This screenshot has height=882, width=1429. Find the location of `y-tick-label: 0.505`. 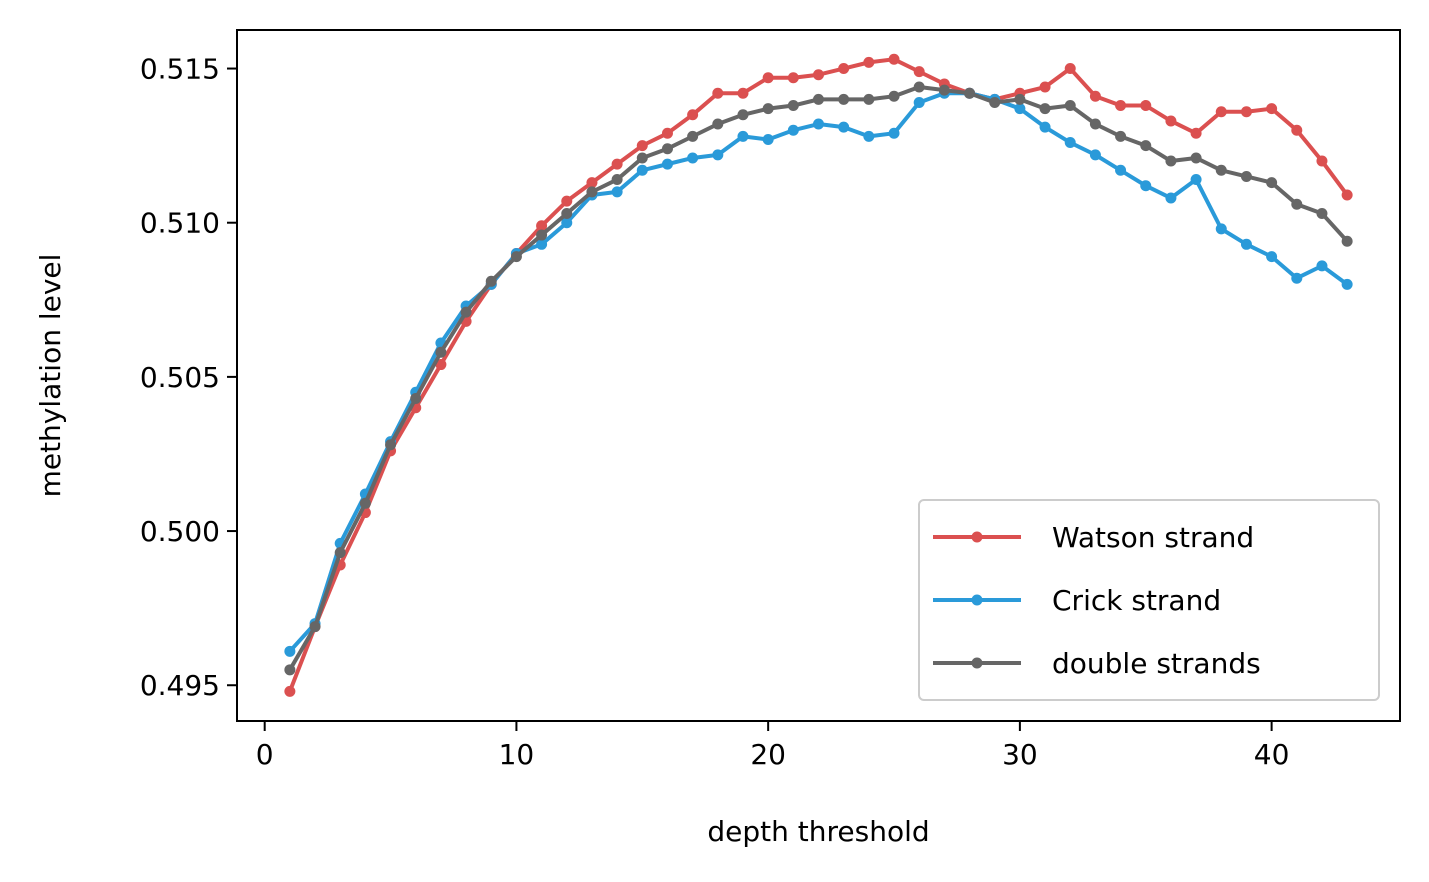

y-tick-label: 0.505 is located at coordinates (180, 377).